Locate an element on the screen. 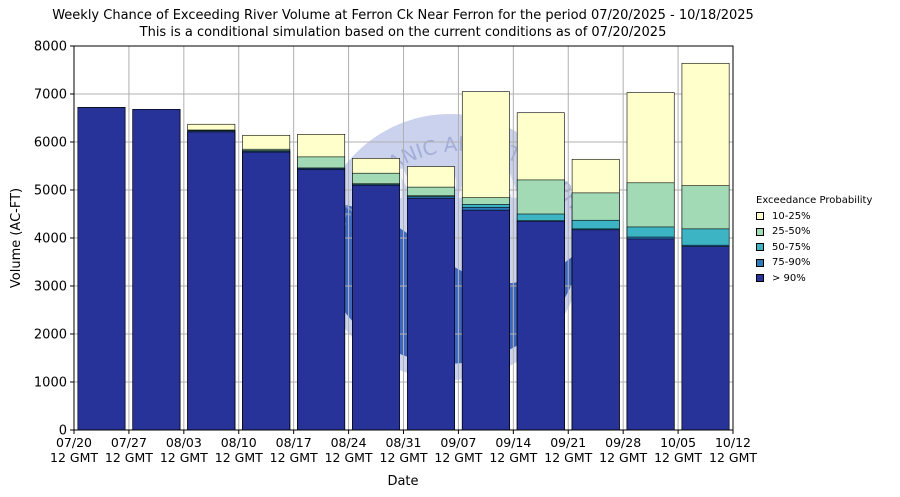  legend-item: 25-50% is located at coordinates (814, 232).